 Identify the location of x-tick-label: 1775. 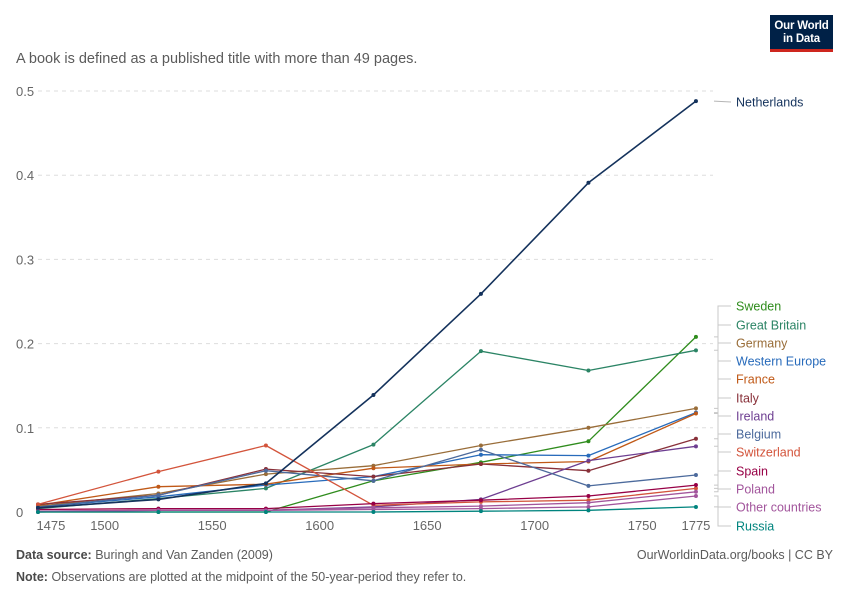
(695, 525).